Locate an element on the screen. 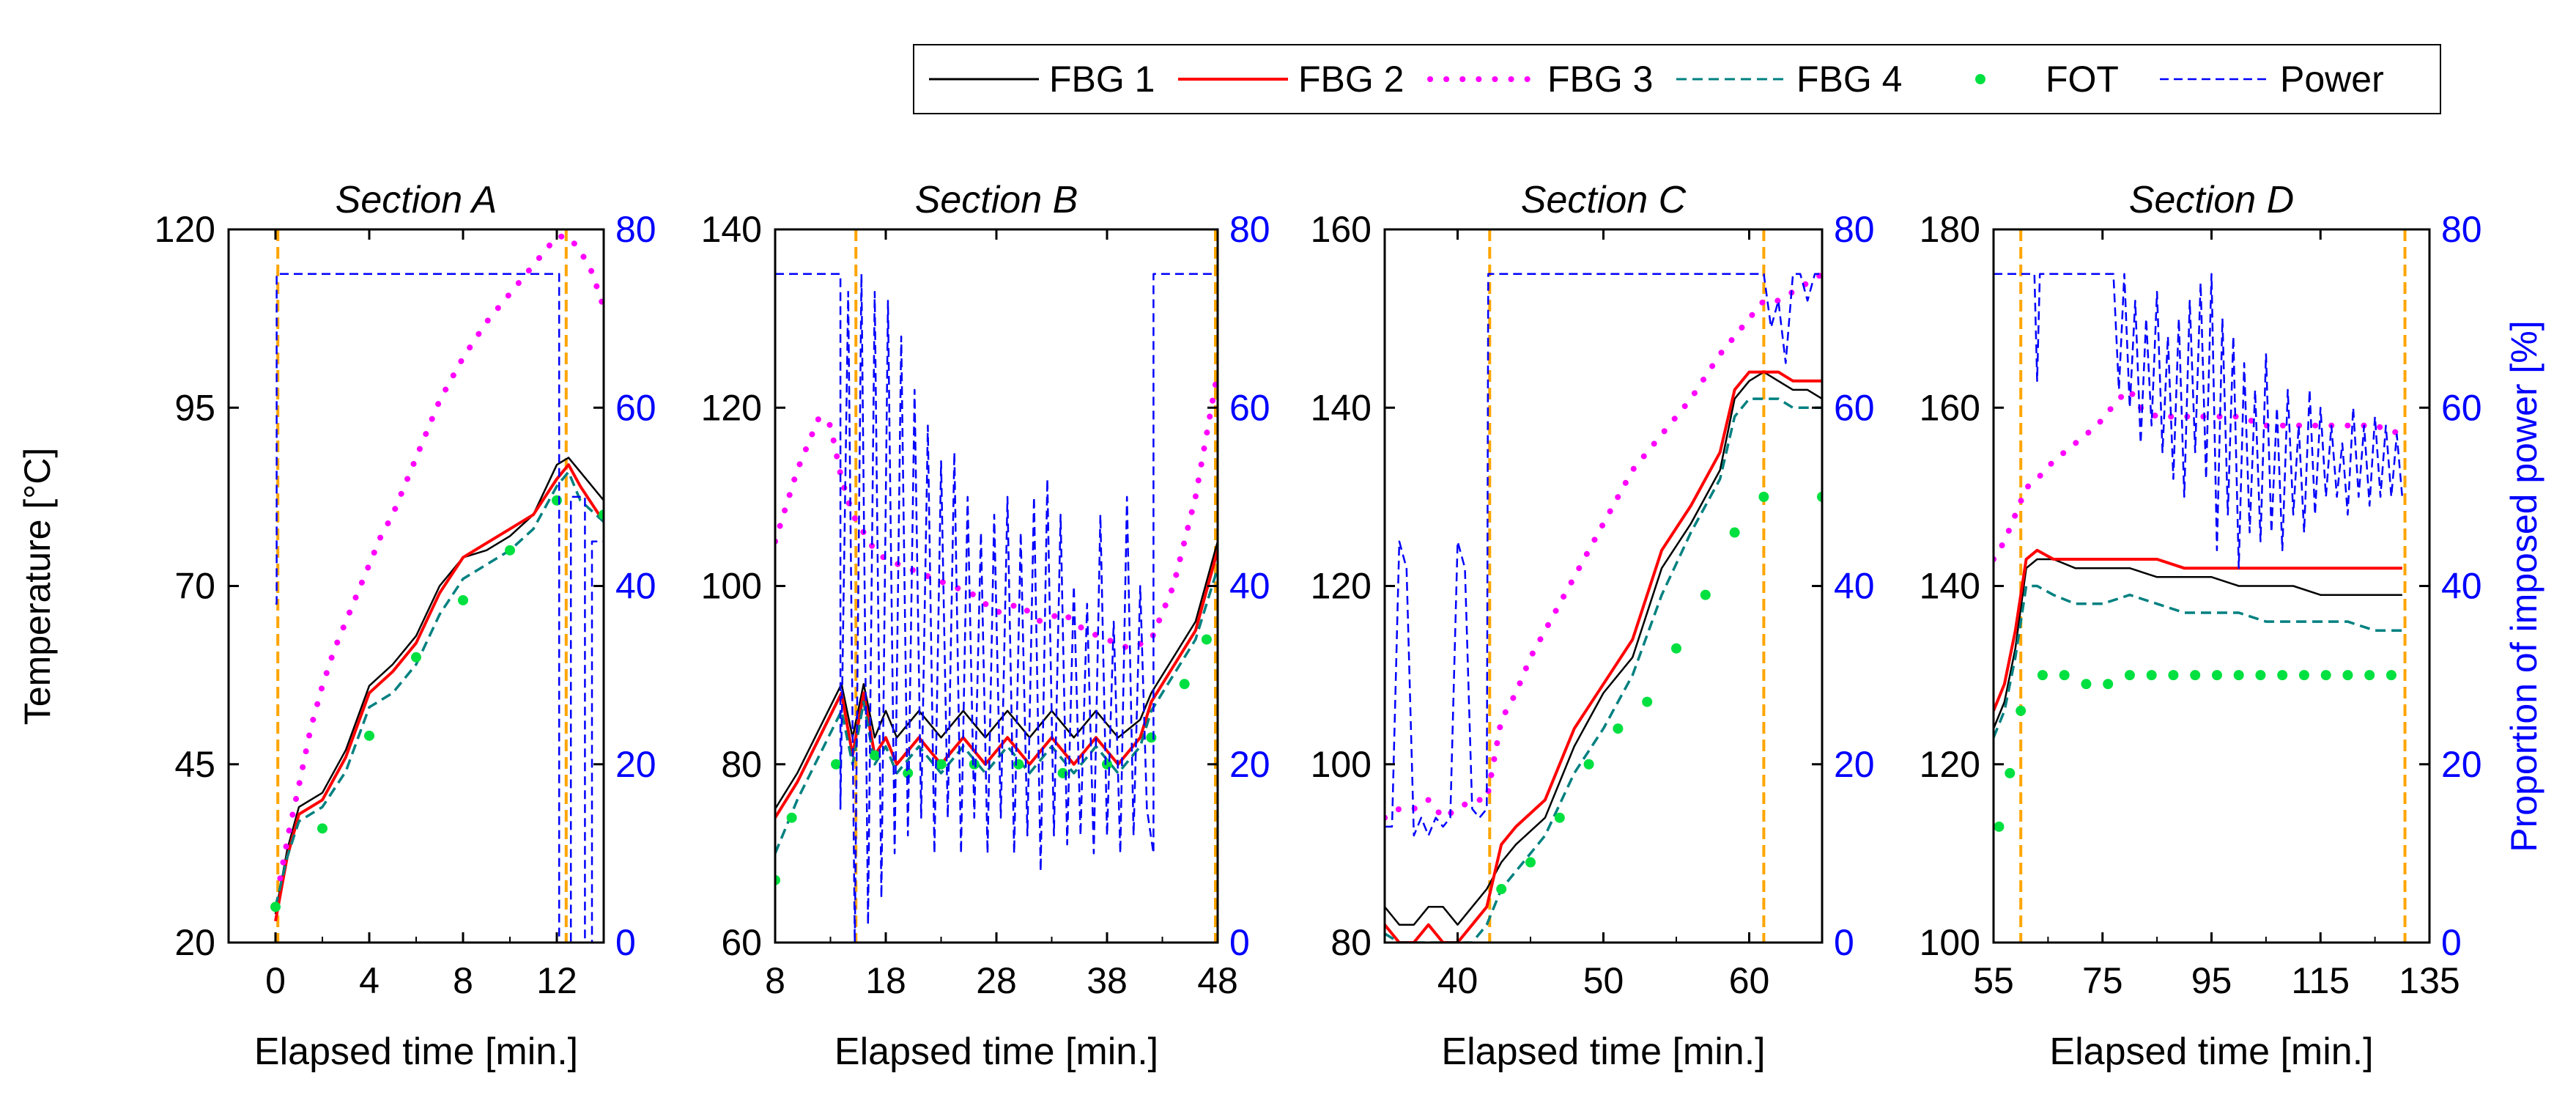 Image resolution: width=2576 pixels, height=1095 pixels. panel-a-title: Section A is located at coordinates (416, 200).